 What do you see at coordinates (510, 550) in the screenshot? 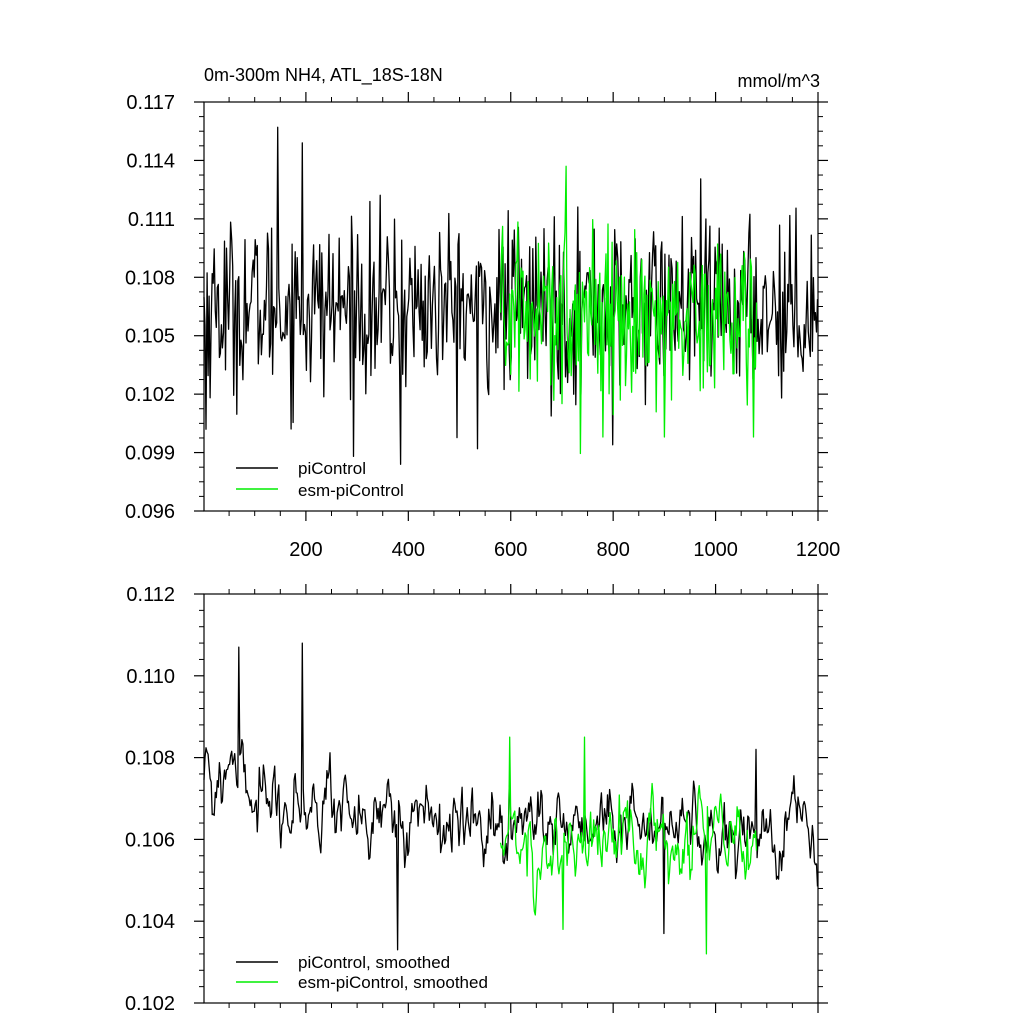
I see `x-tick-label: 600` at bounding box center [510, 550].